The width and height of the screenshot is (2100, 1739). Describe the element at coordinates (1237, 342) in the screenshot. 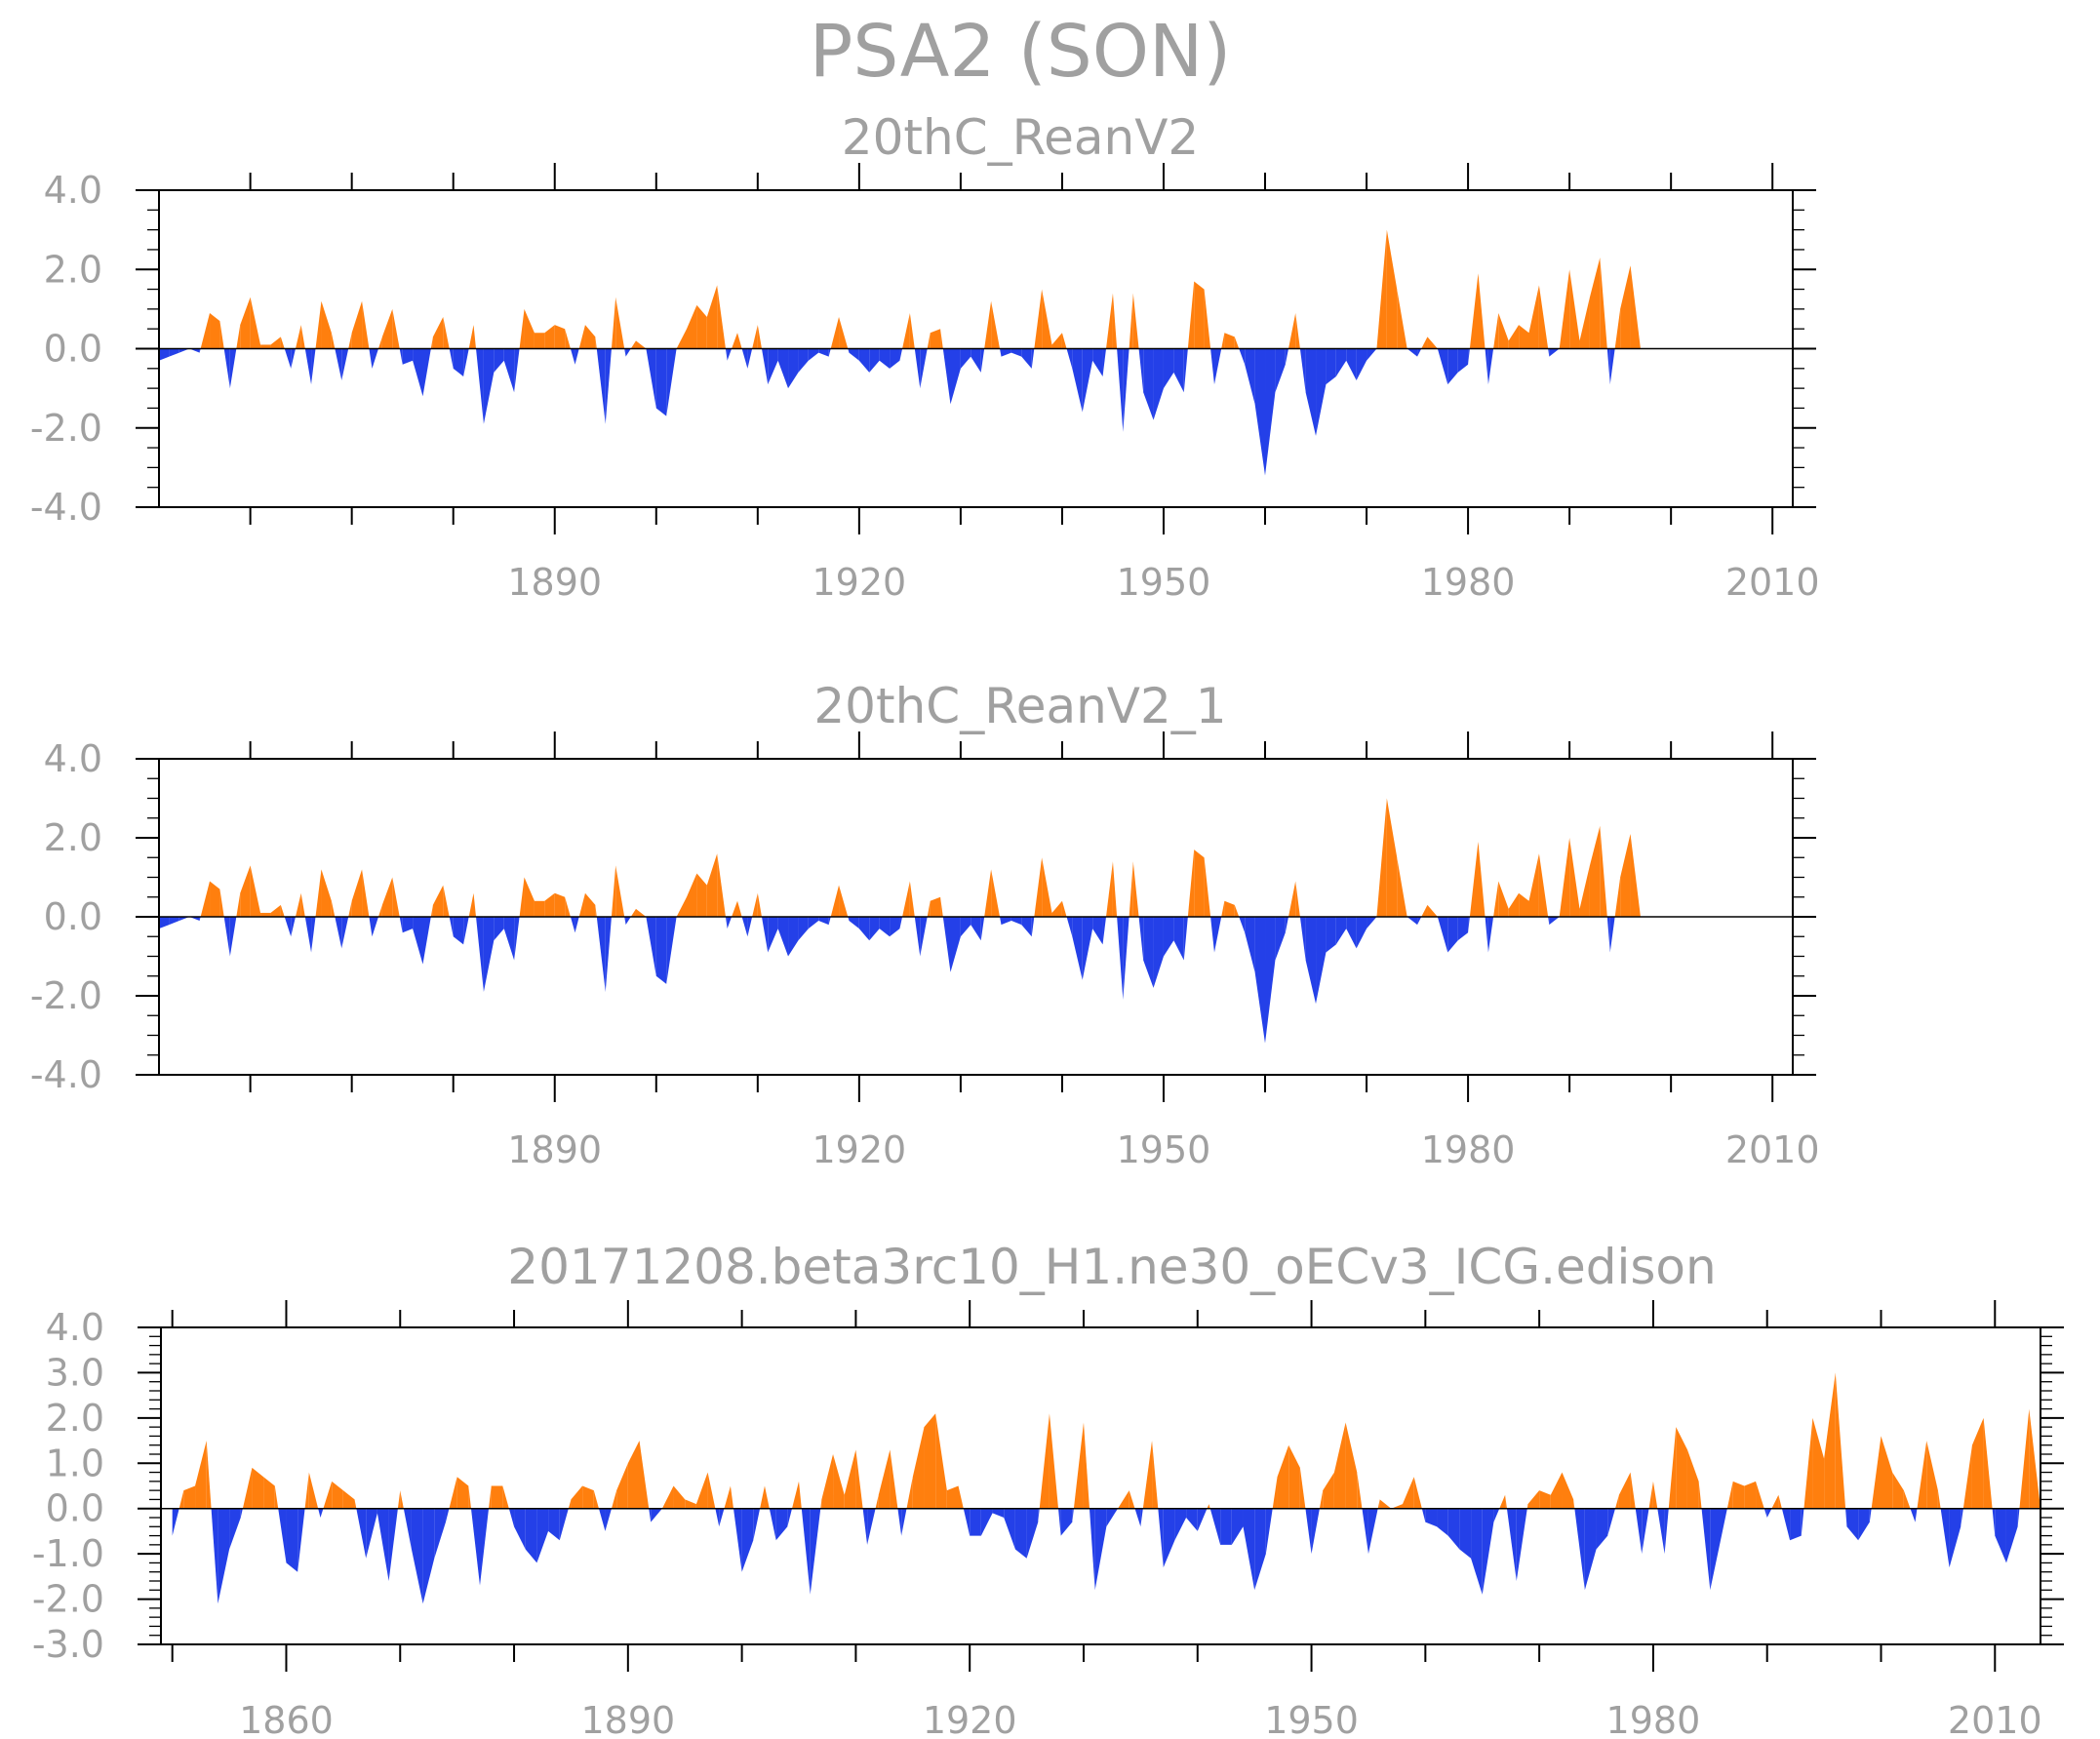

I see `area-segment-1957` at that location.